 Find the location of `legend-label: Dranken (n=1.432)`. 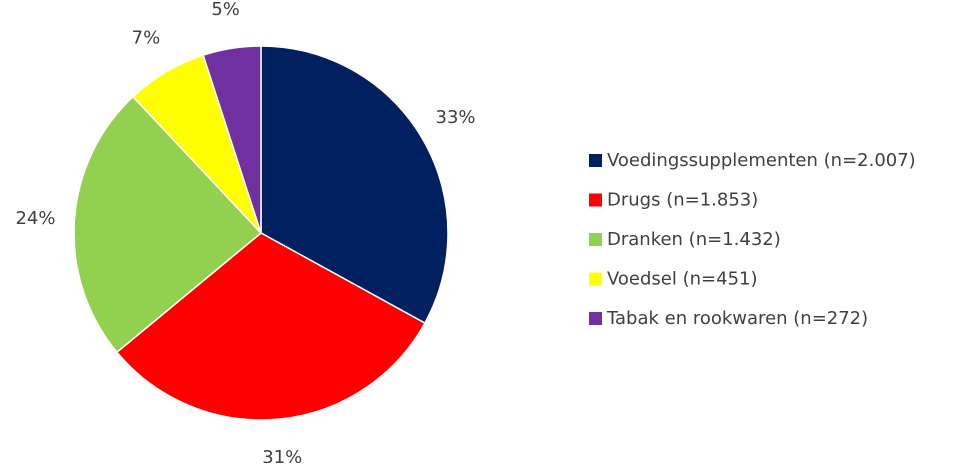

legend-label: Dranken (n=1.432) is located at coordinates (694, 239).